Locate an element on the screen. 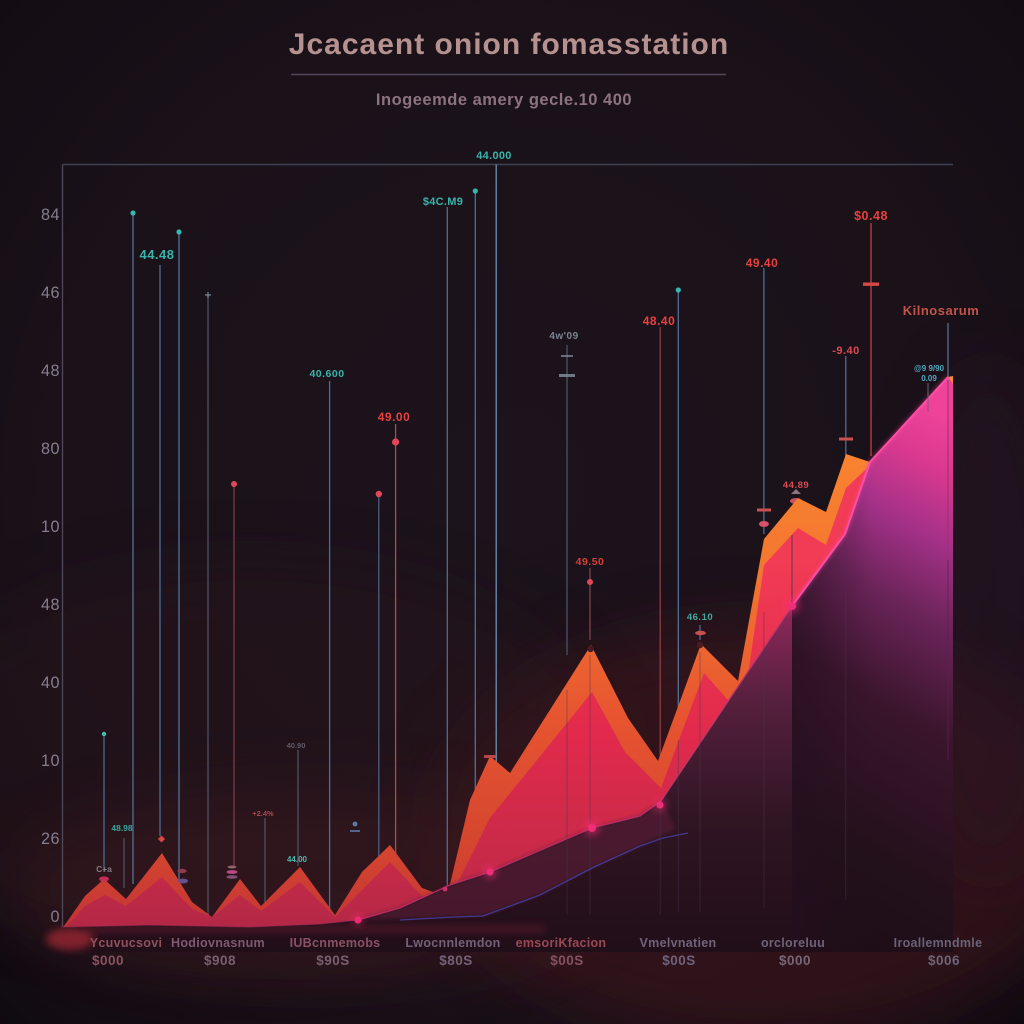 This screenshot has height=1024, width=1024. svg-text: 40.90 is located at coordinates (296, 745).